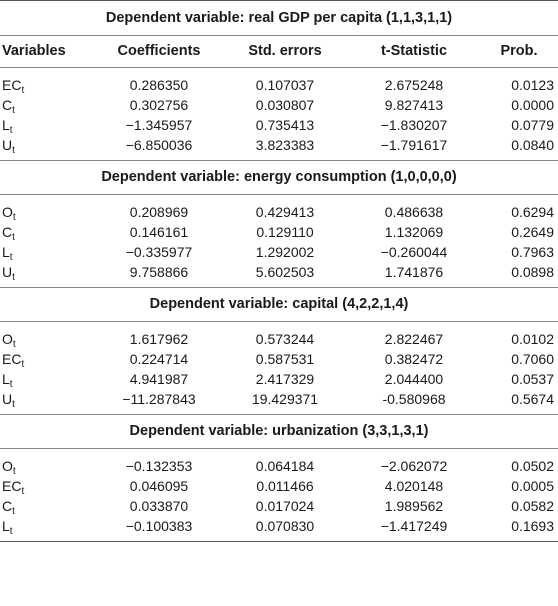 Image resolution: width=558 pixels, height=606 pixels. What do you see at coordinates (414, 232) in the screenshot?
I see `t-statistic-cell: 1.132069` at bounding box center [414, 232].